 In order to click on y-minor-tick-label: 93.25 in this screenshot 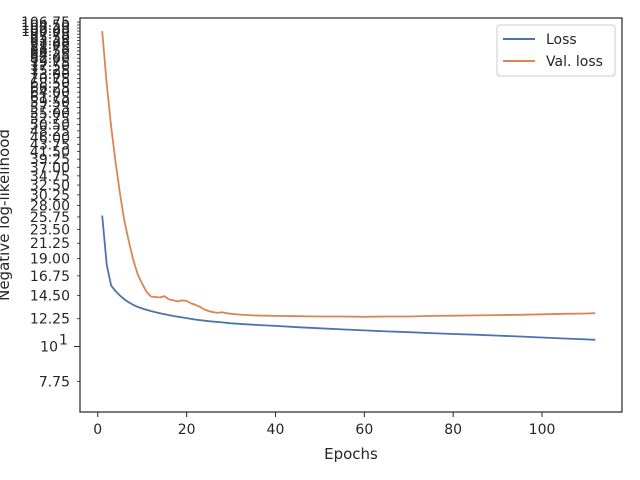, I will do `click(50, 42)`.